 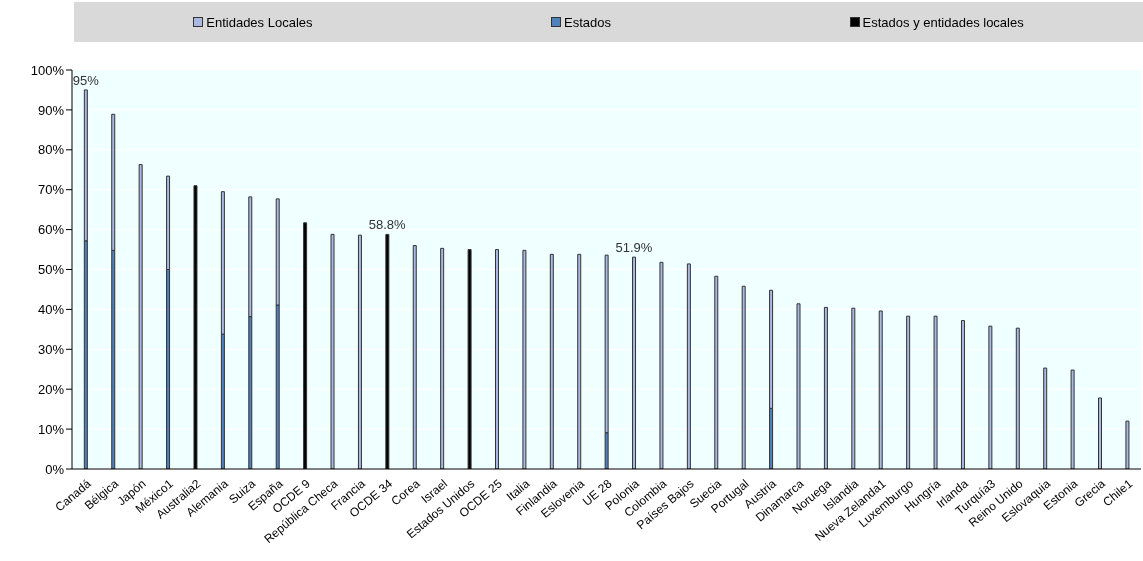 I want to click on annotation: 95%, so click(x=86, y=80).